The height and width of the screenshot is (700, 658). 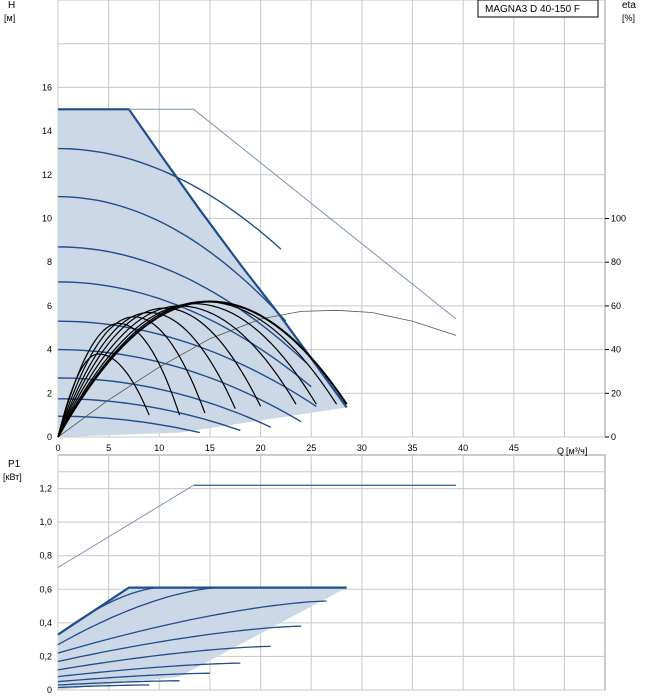 I want to click on power-tick-label: 0,4, so click(x=45, y=623).